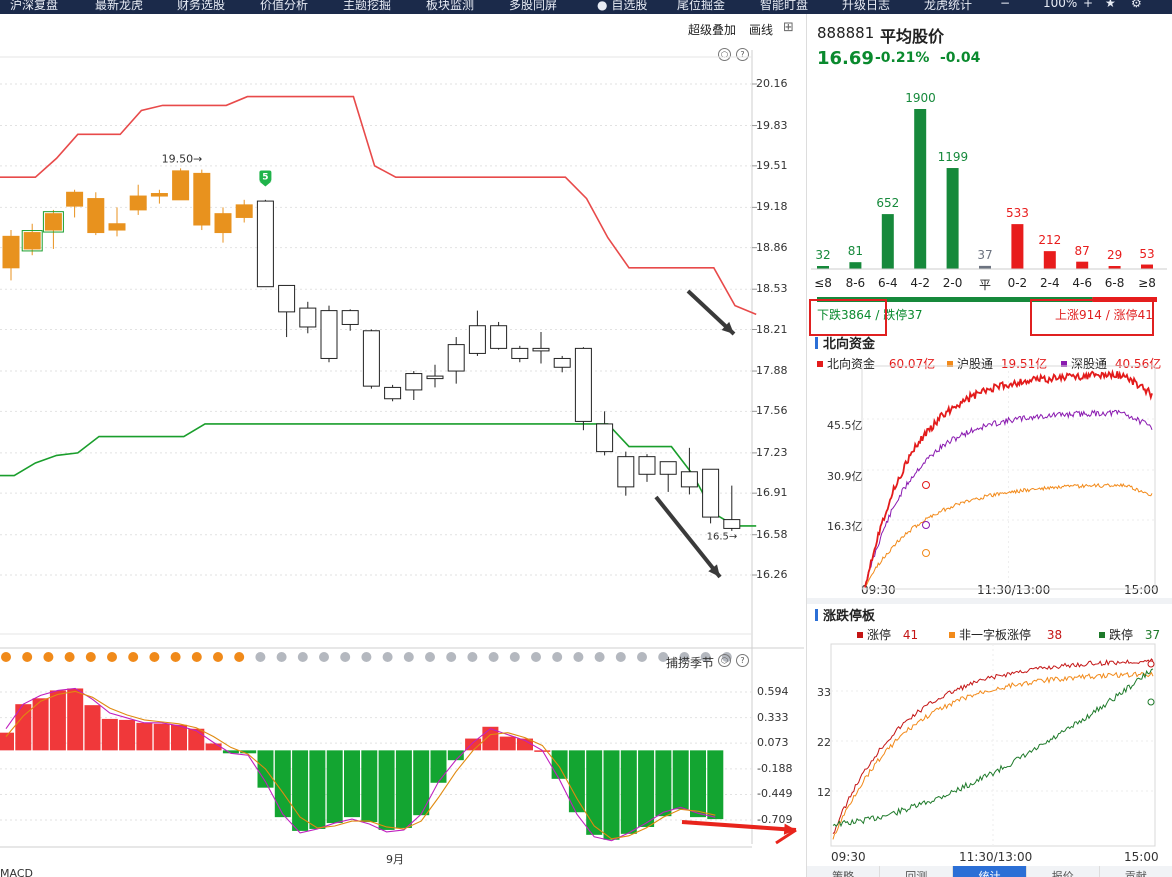 This screenshot has height=877, width=1172. What do you see at coordinates (824, 792) in the screenshot?
I see `limit-ytick: 12` at bounding box center [824, 792].